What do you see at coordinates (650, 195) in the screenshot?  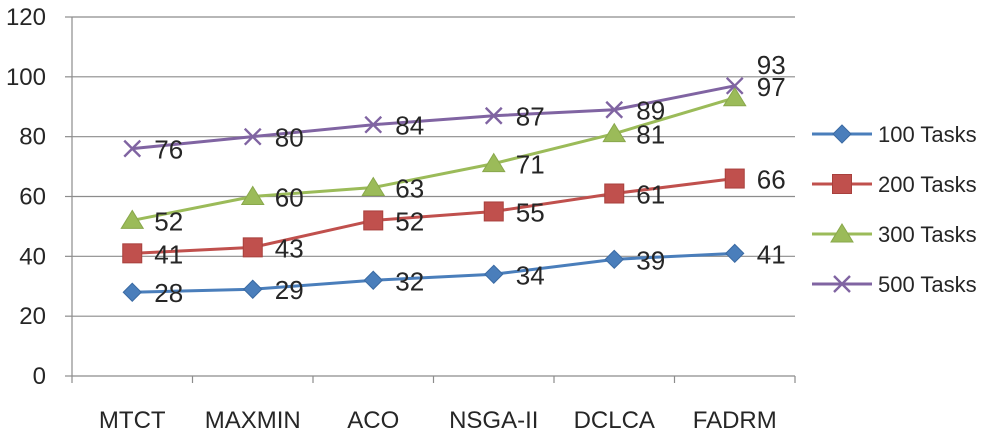 I see `data-label: 61` at bounding box center [650, 195].